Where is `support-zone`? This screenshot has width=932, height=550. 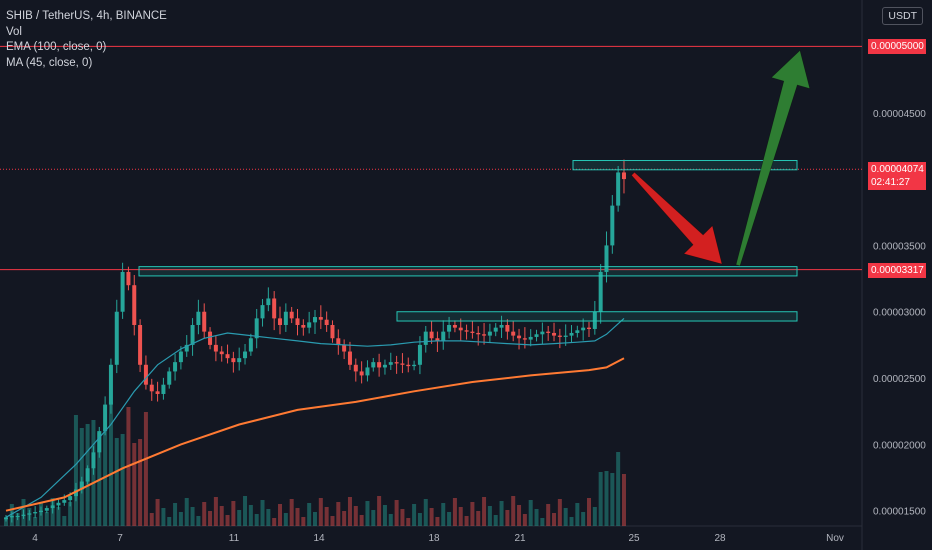
support-zone is located at coordinates (597, 316).